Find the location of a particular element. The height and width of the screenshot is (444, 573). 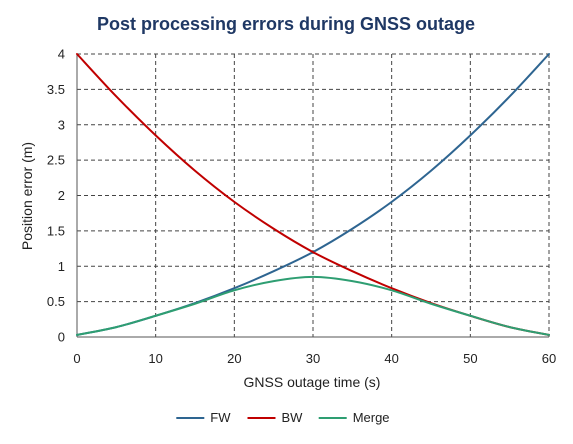

x-tick-label: 40 is located at coordinates (391, 358).